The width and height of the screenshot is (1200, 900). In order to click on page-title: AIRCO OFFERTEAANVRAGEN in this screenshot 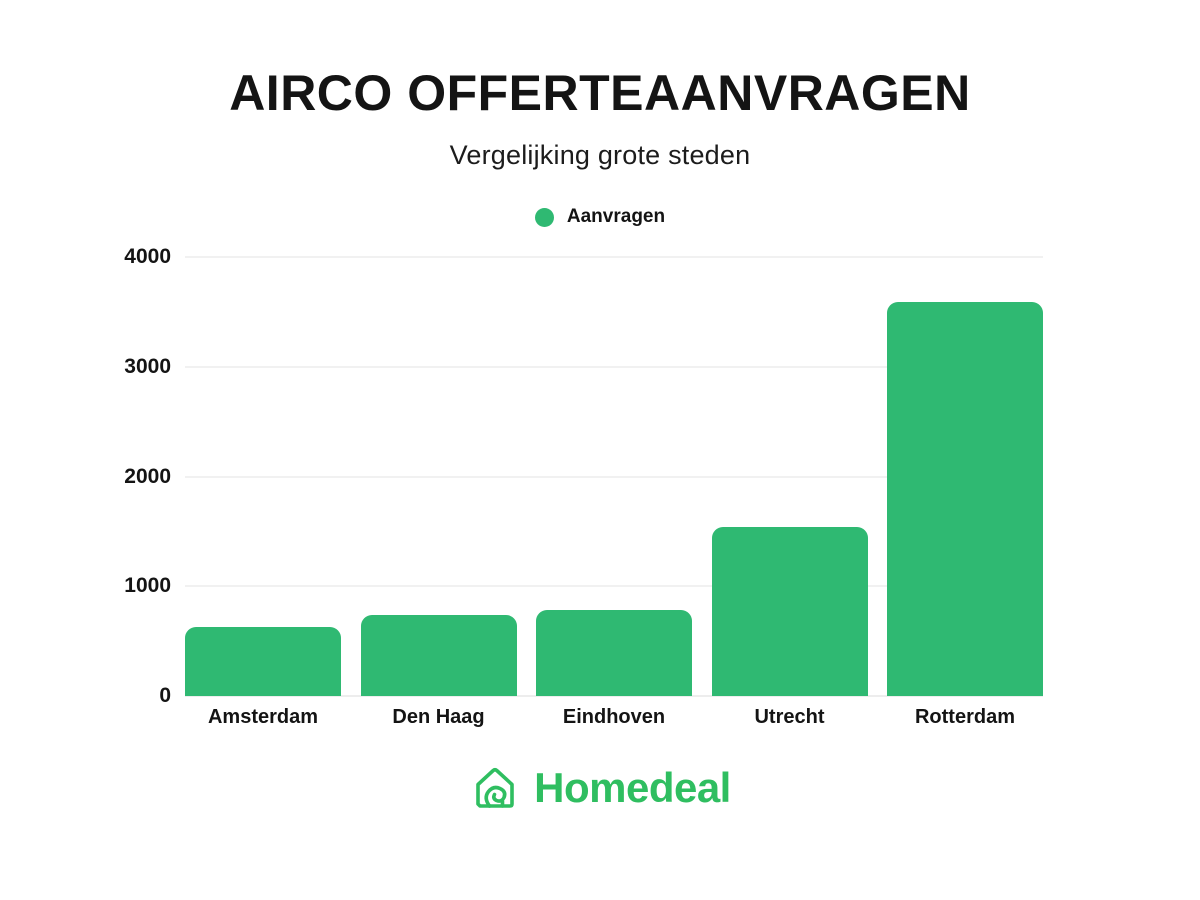, I will do `click(600, 93)`.